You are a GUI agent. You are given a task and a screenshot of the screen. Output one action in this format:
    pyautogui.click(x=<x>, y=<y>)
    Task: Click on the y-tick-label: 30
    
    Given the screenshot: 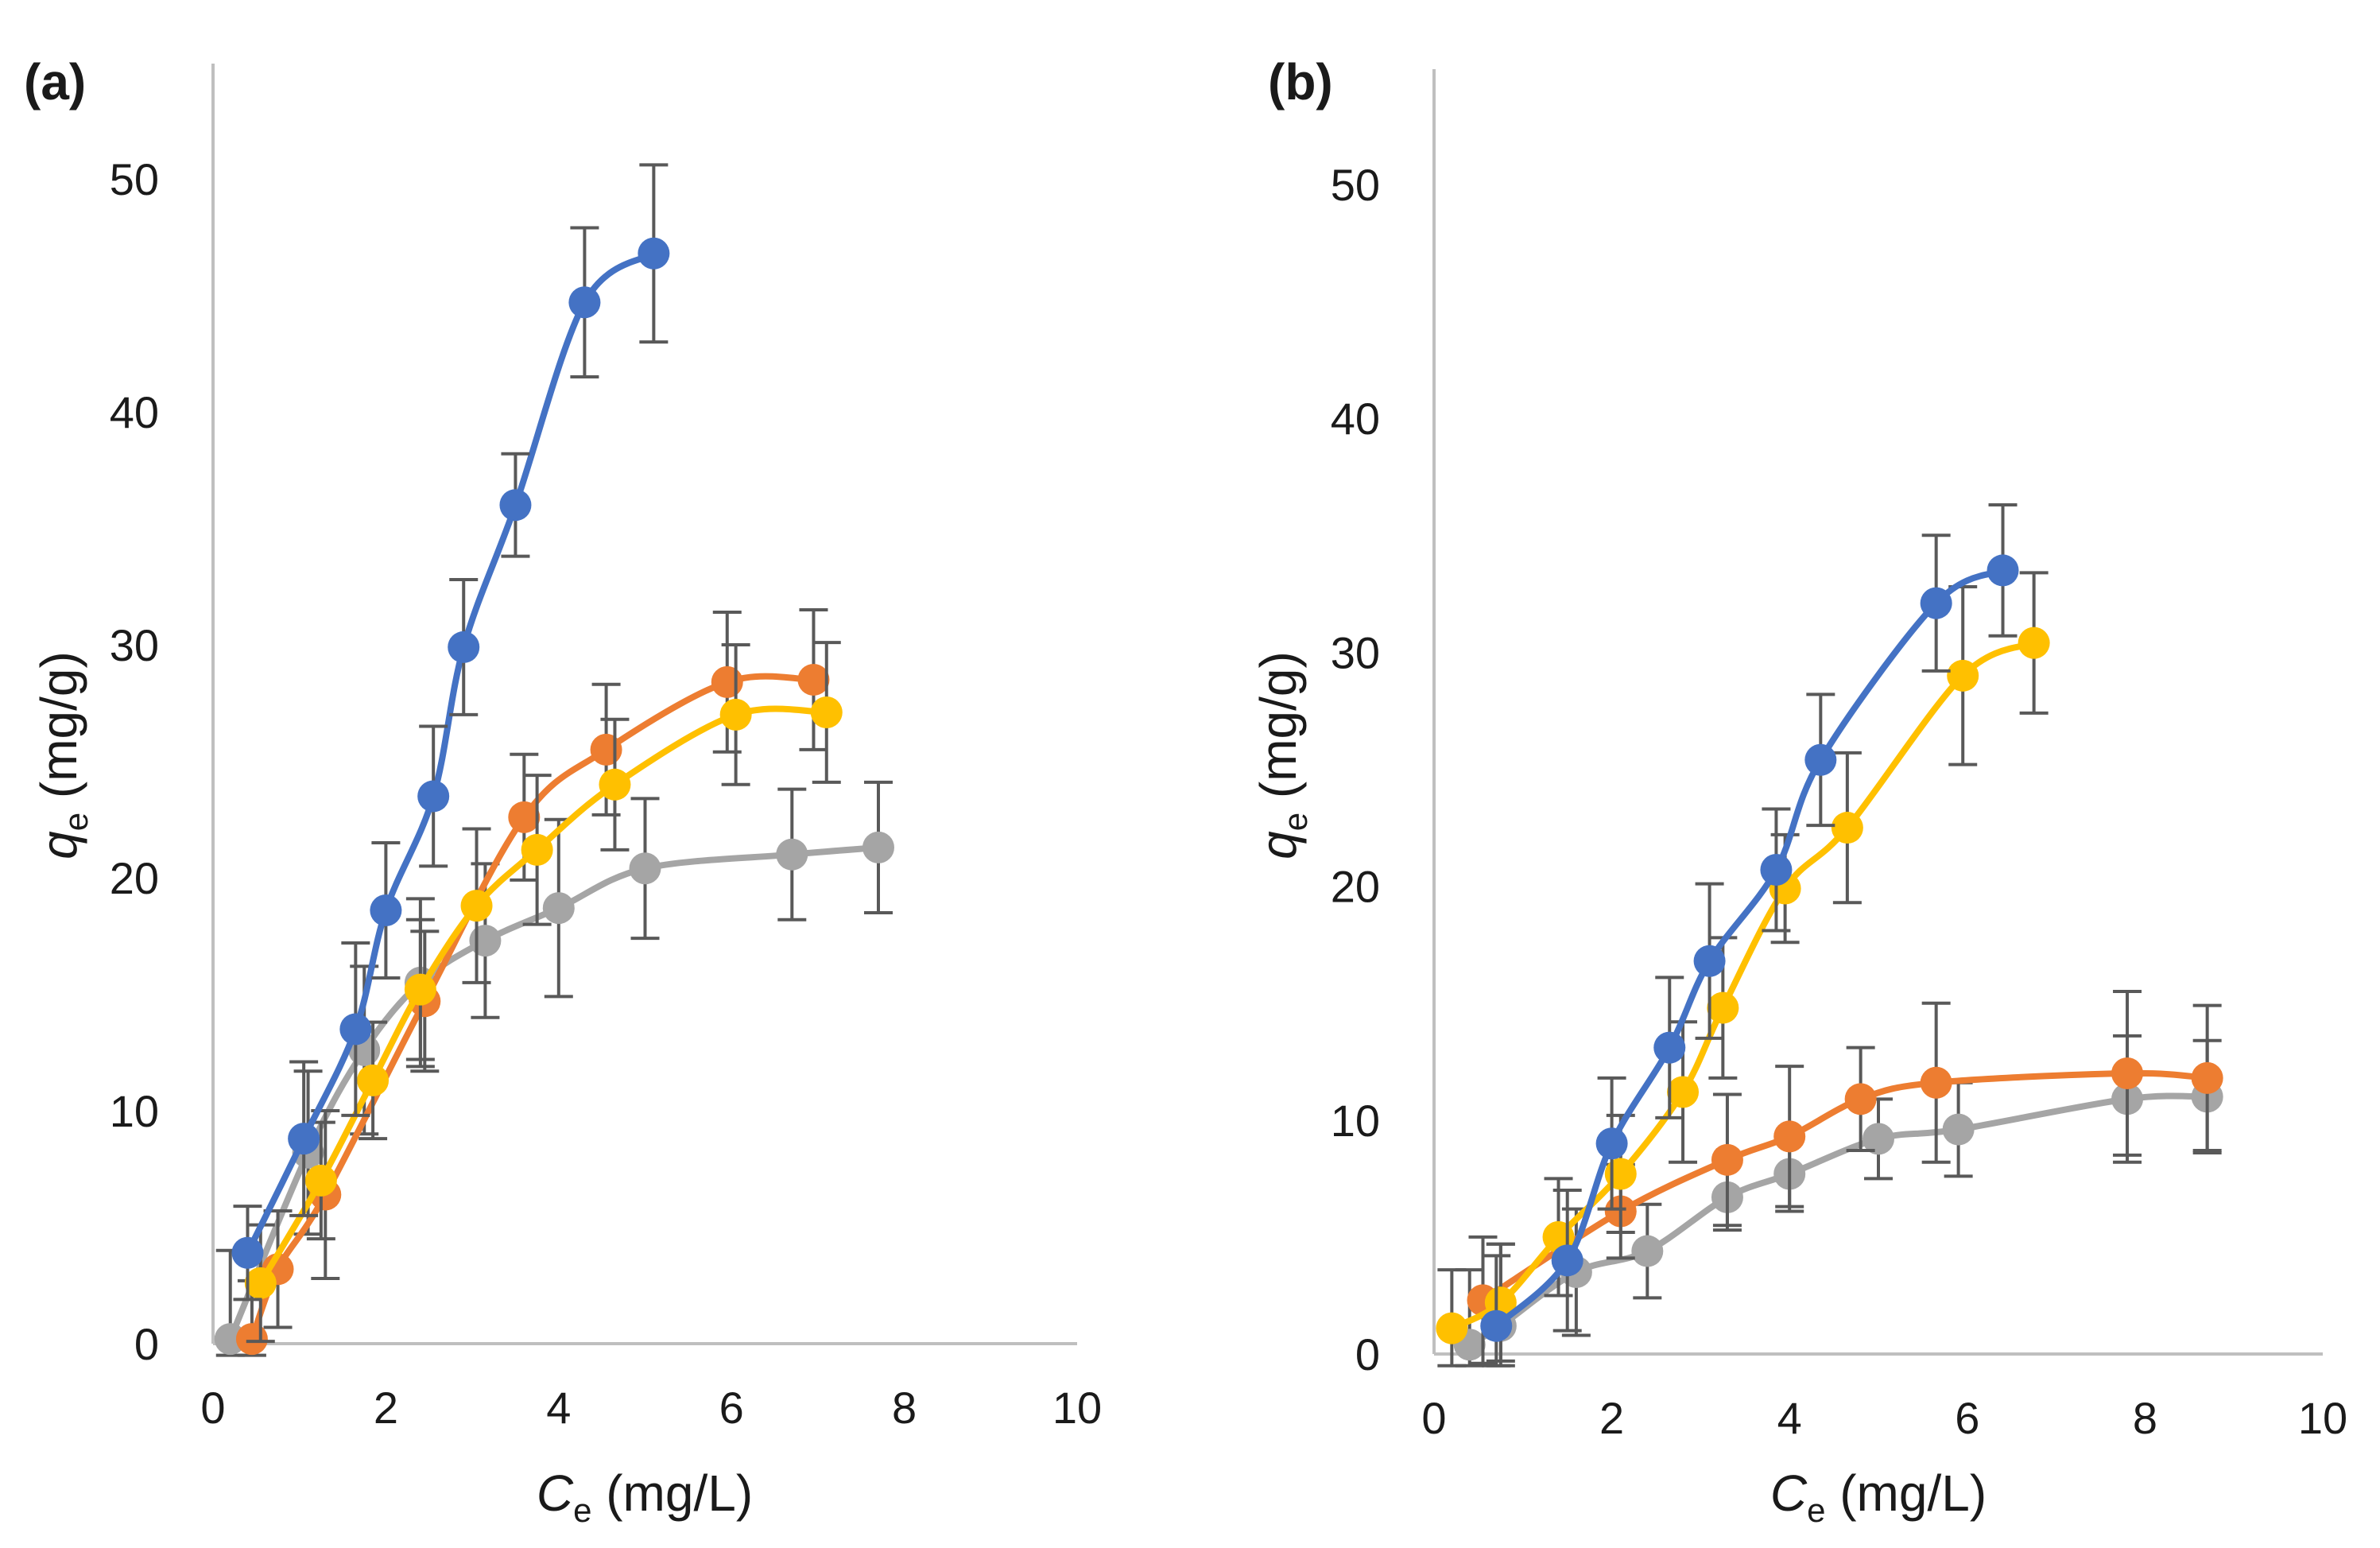 What is the action you would take?
    pyautogui.click(x=1355, y=652)
    